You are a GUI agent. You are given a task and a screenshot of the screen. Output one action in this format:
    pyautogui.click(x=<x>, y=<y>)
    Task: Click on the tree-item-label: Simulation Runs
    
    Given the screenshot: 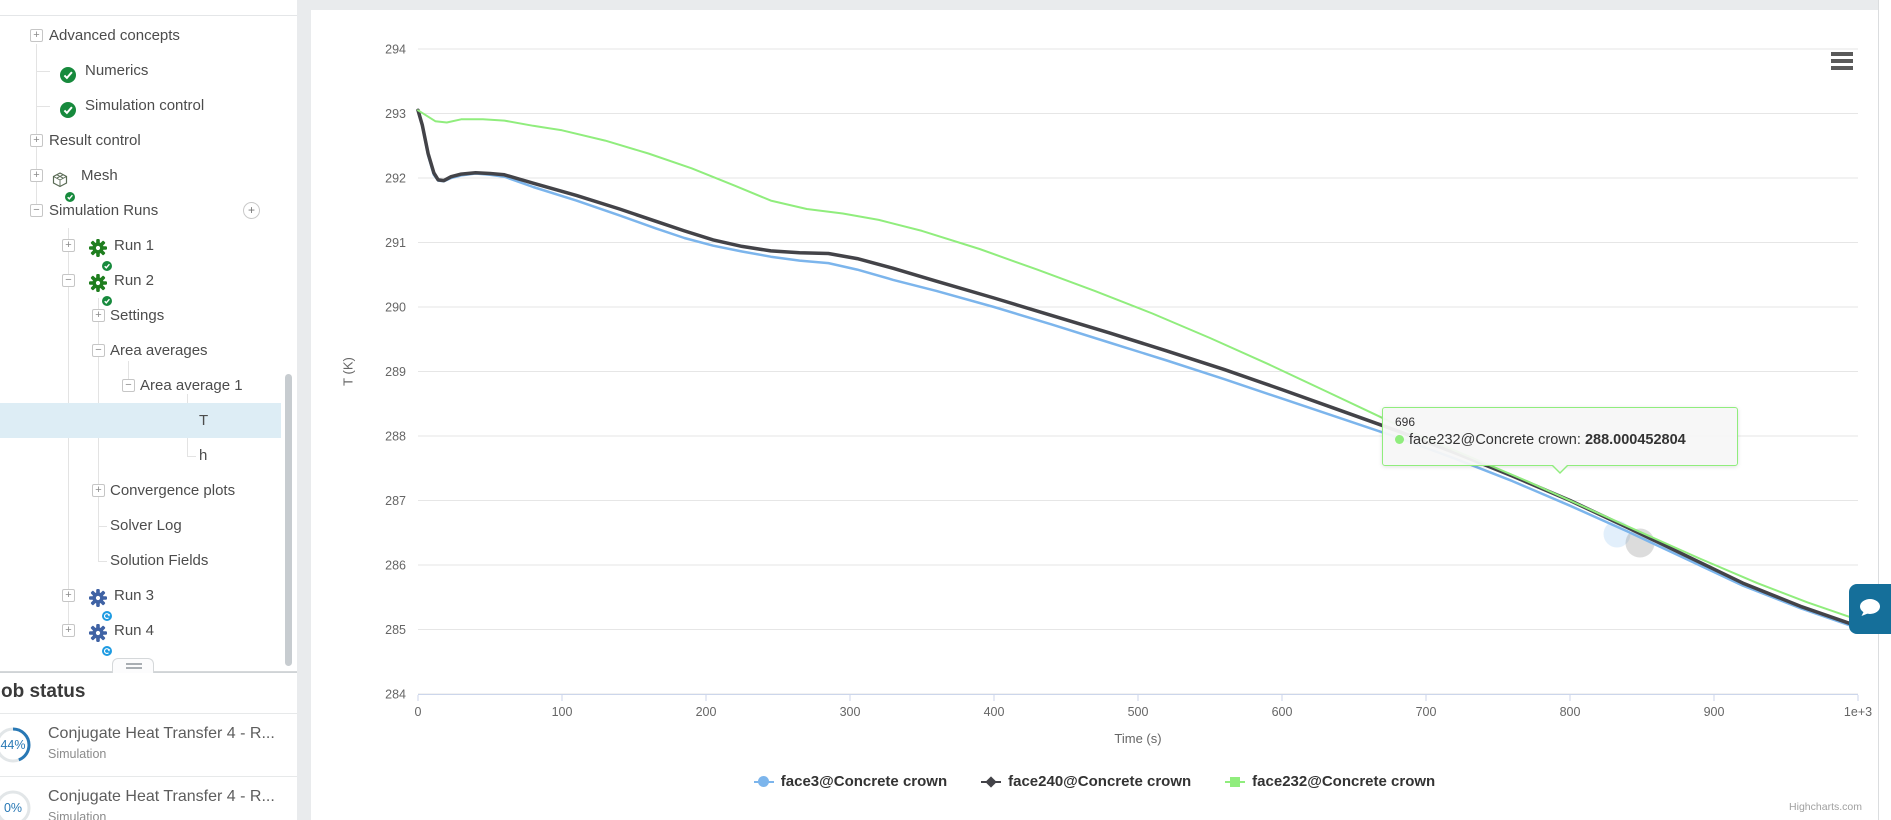 What is the action you would take?
    pyautogui.click(x=104, y=210)
    